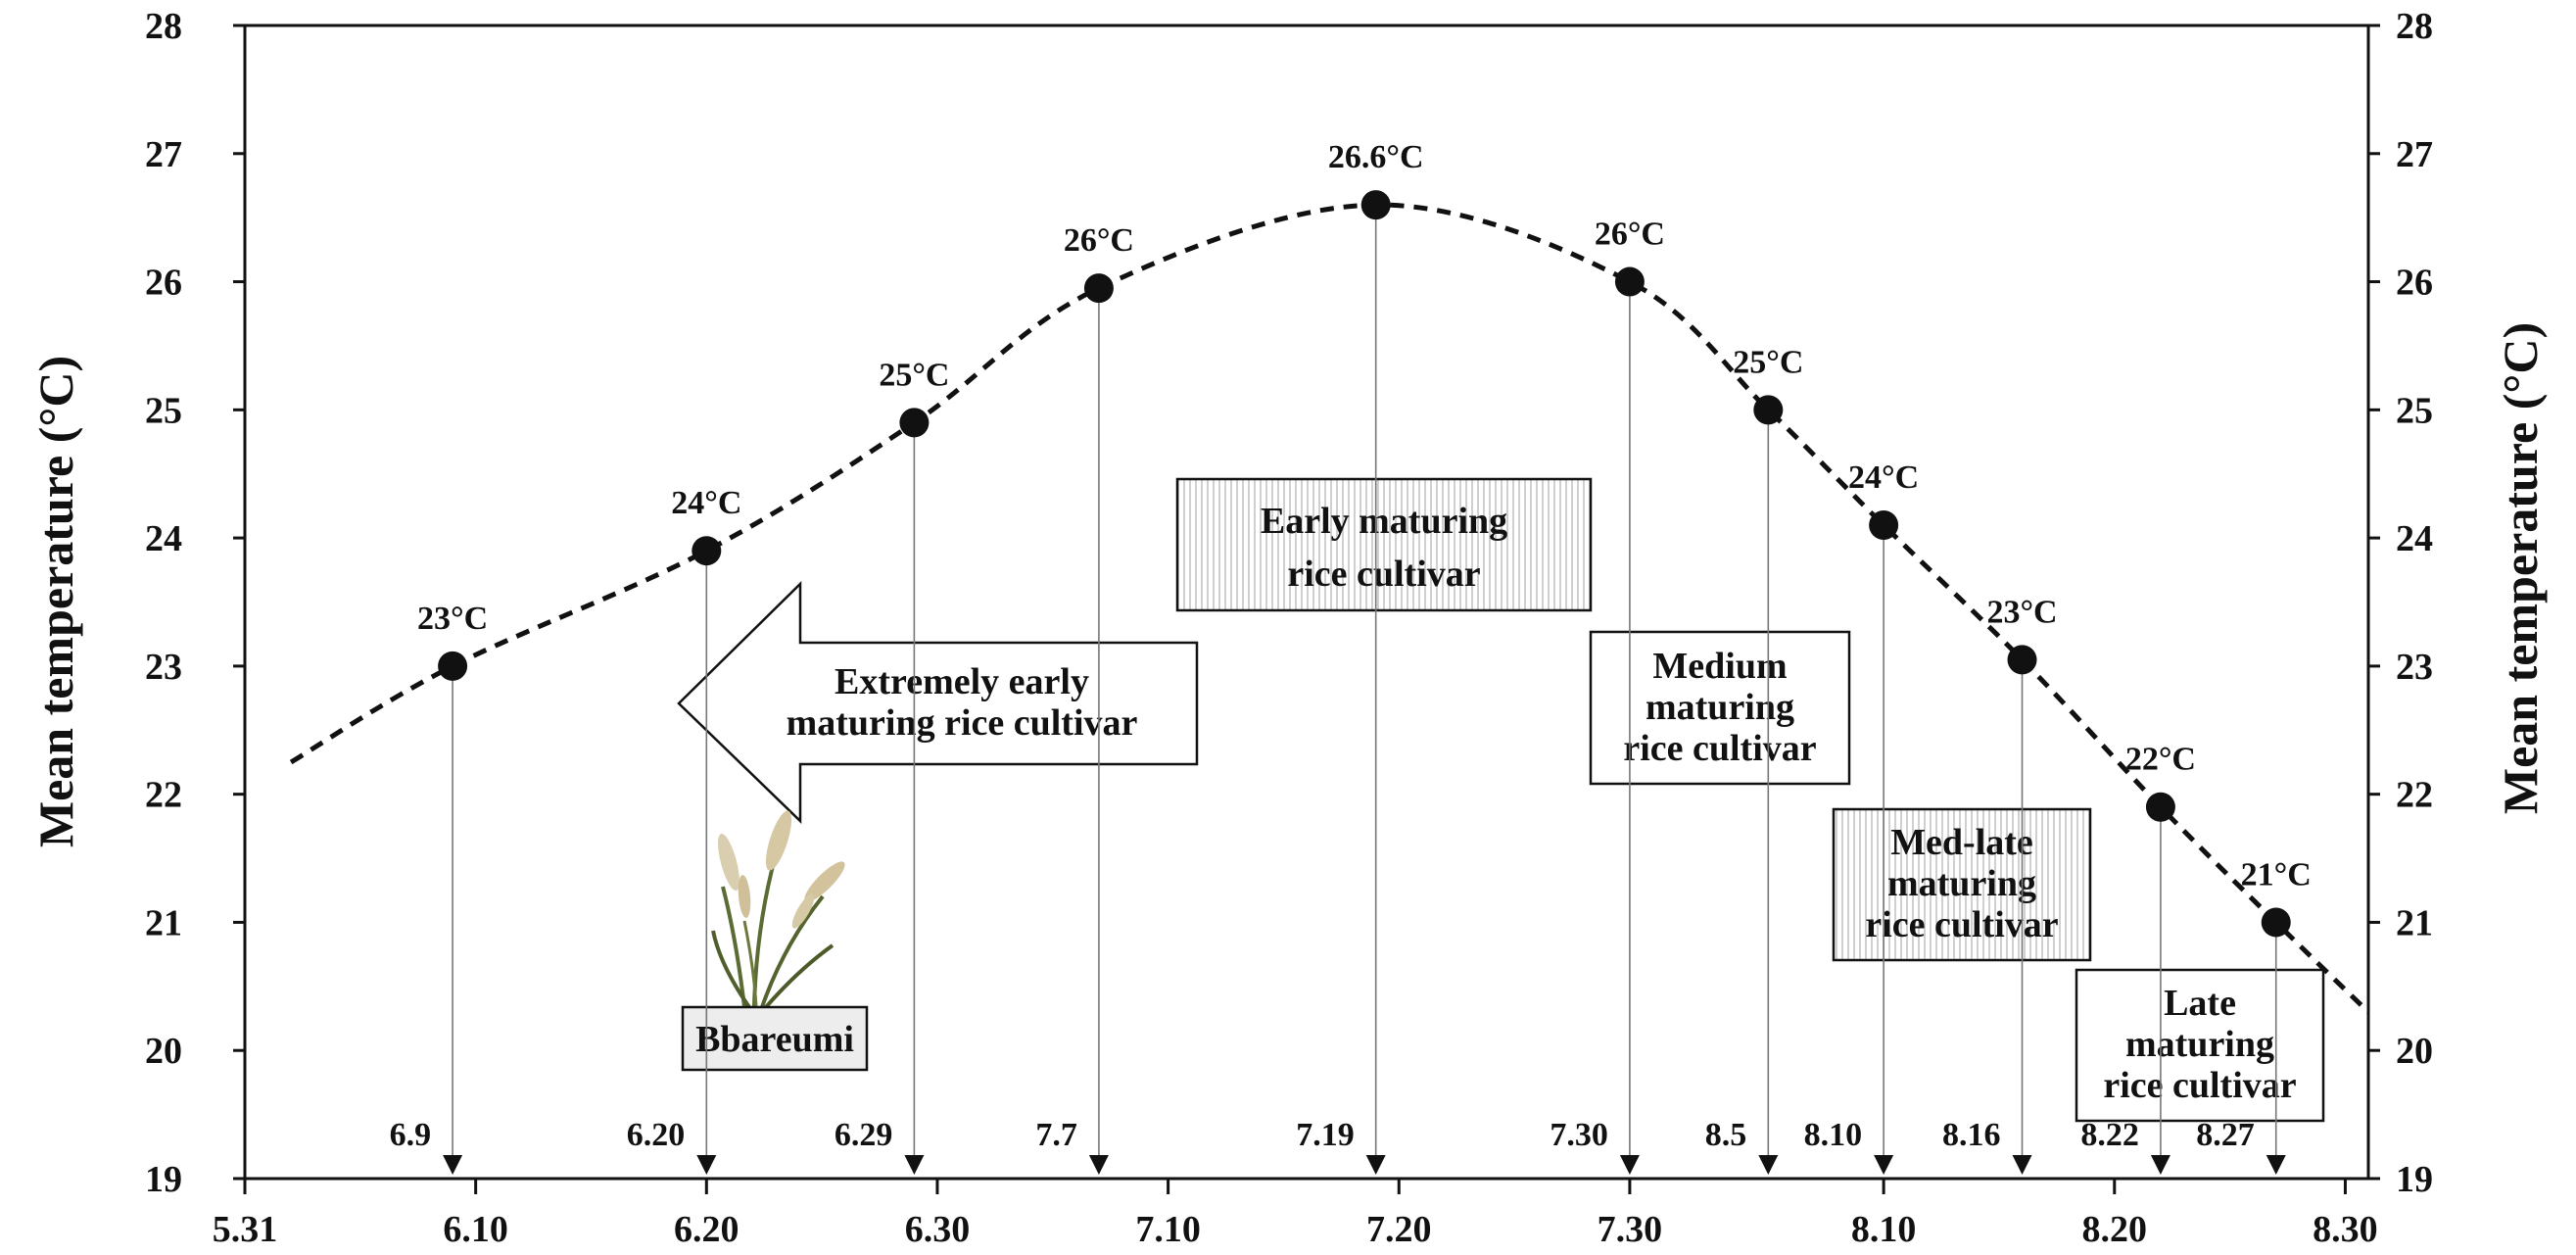 This screenshot has height=1255, width=2576. What do you see at coordinates (163, 410) in the screenshot?
I see `y-tick-left-label: 25` at bounding box center [163, 410].